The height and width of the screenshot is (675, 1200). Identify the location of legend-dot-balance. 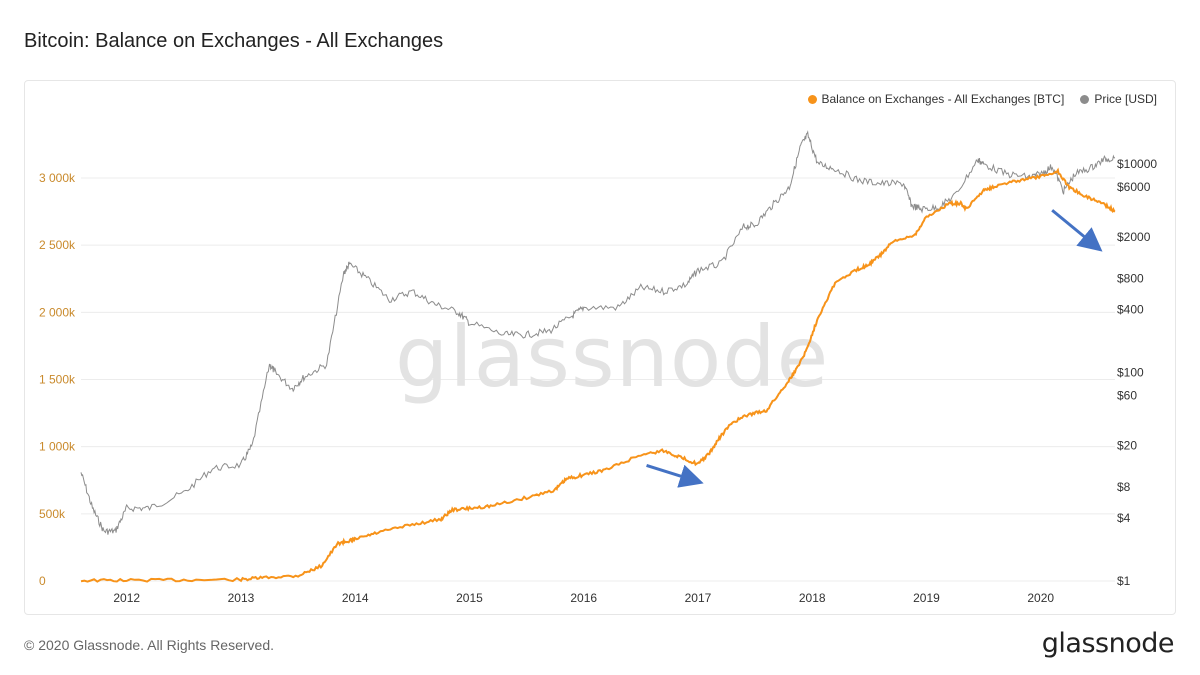
(812, 99).